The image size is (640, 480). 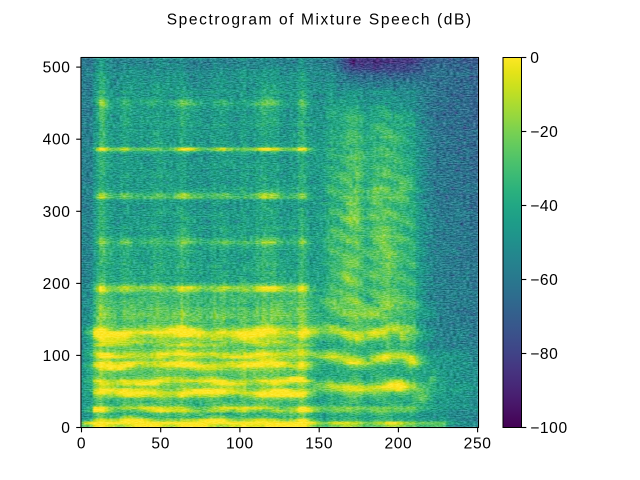 What do you see at coordinates (544, 132) in the screenshot?
I see `svg-text: −20` at bounding box center [544, 132].